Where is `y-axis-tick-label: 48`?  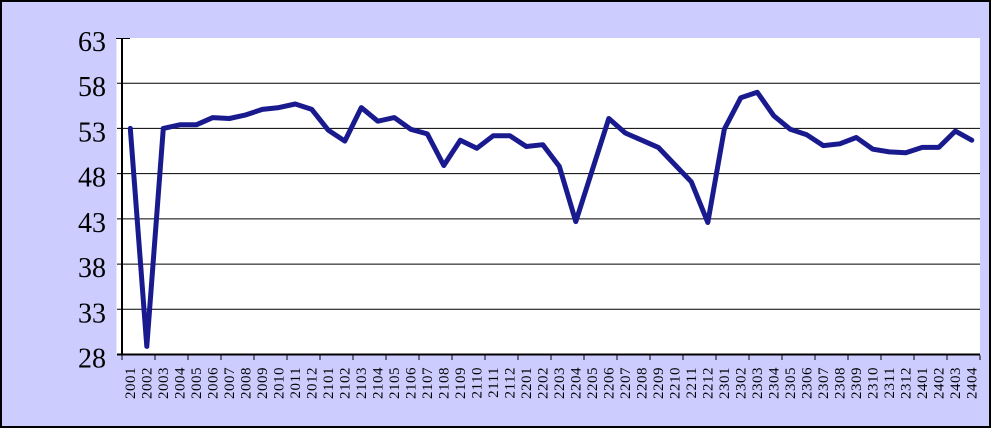 y-axis-tick-label: 48 is located at coordinates (92, 178).